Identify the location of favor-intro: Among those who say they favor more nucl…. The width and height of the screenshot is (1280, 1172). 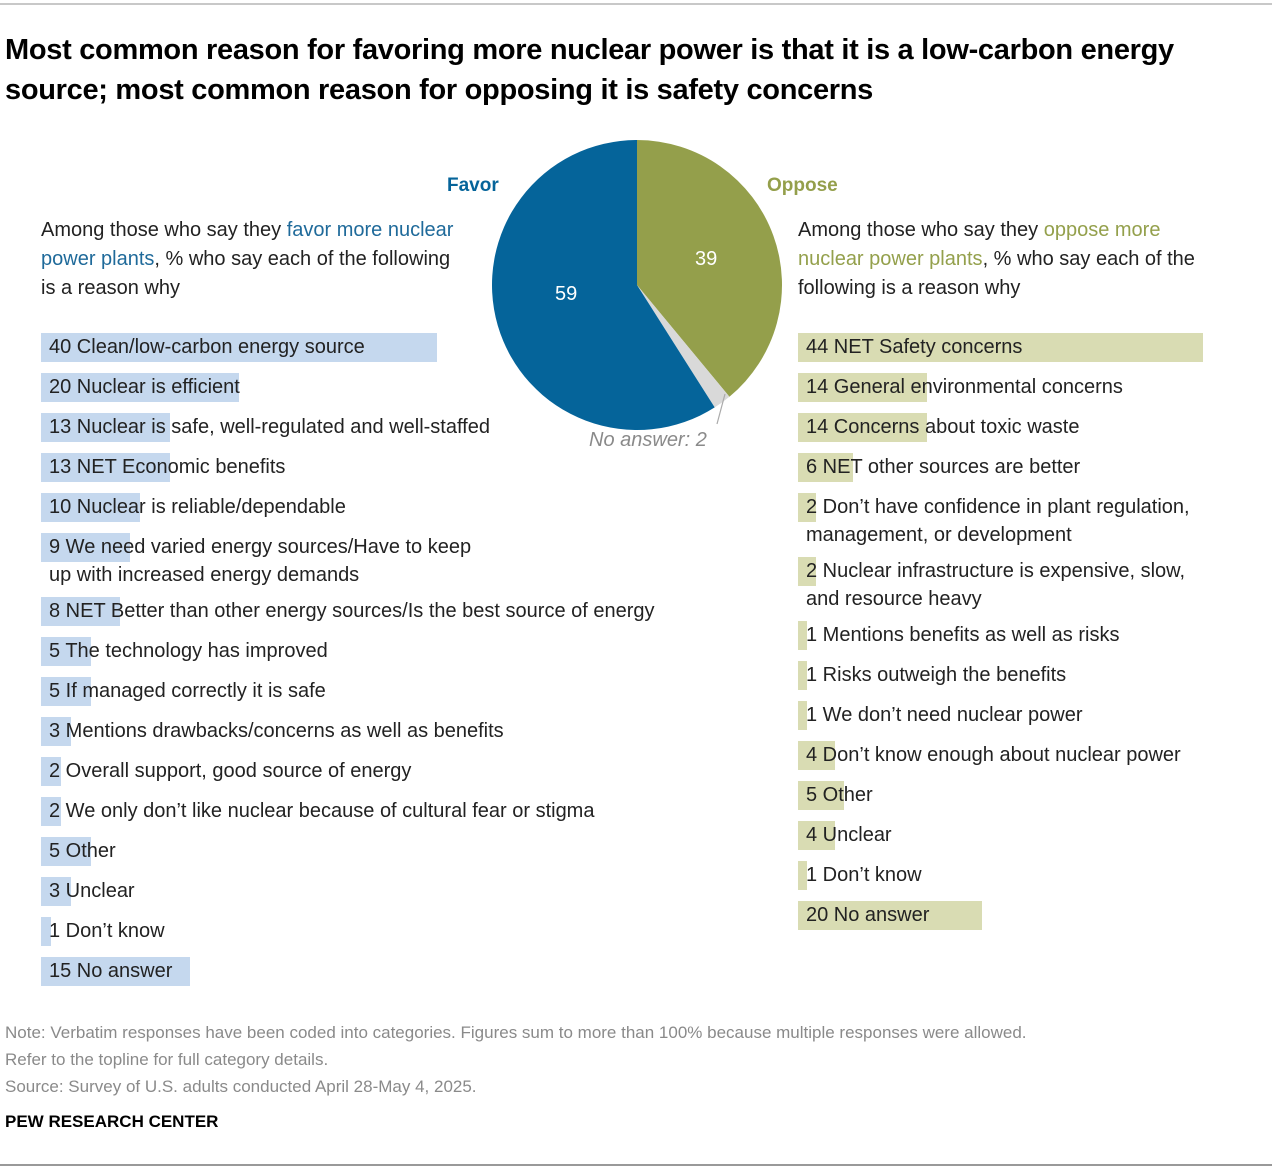
(251, 259).